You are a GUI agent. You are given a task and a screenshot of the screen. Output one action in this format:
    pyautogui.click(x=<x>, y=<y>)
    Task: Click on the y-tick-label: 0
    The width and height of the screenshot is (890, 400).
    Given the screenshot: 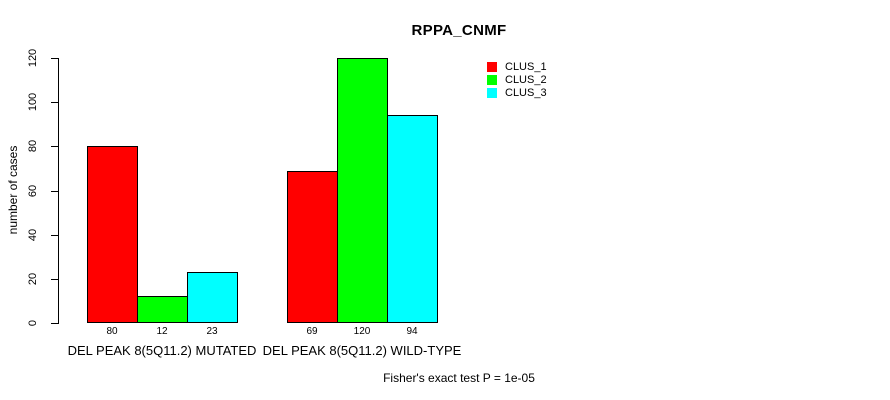 What is the action you would take?
    pyautogui.click(x=33, y=323)
    